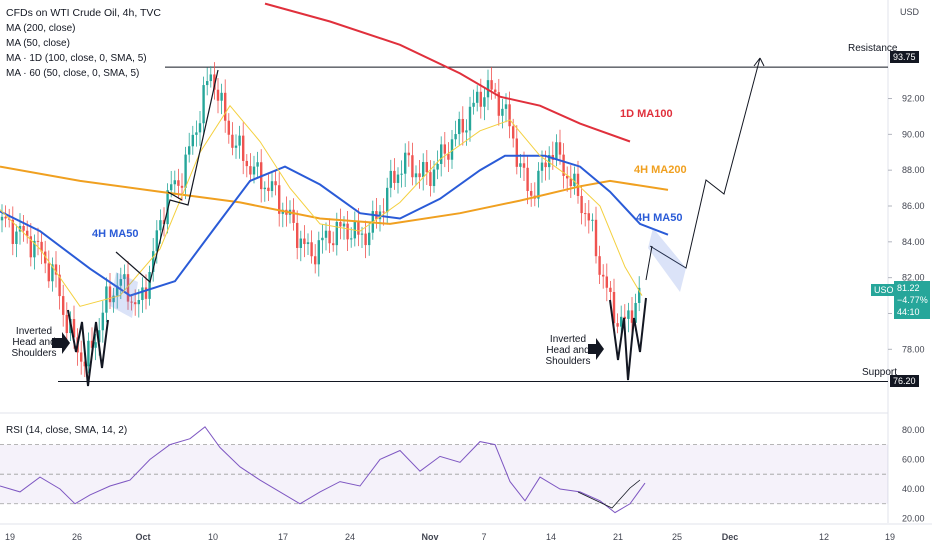 This screenshot has width=932, height=550. Describe the element at coordinates (34, 353) in the screenshot. I see `ihs-left-line-3: Shoulders` at that location.